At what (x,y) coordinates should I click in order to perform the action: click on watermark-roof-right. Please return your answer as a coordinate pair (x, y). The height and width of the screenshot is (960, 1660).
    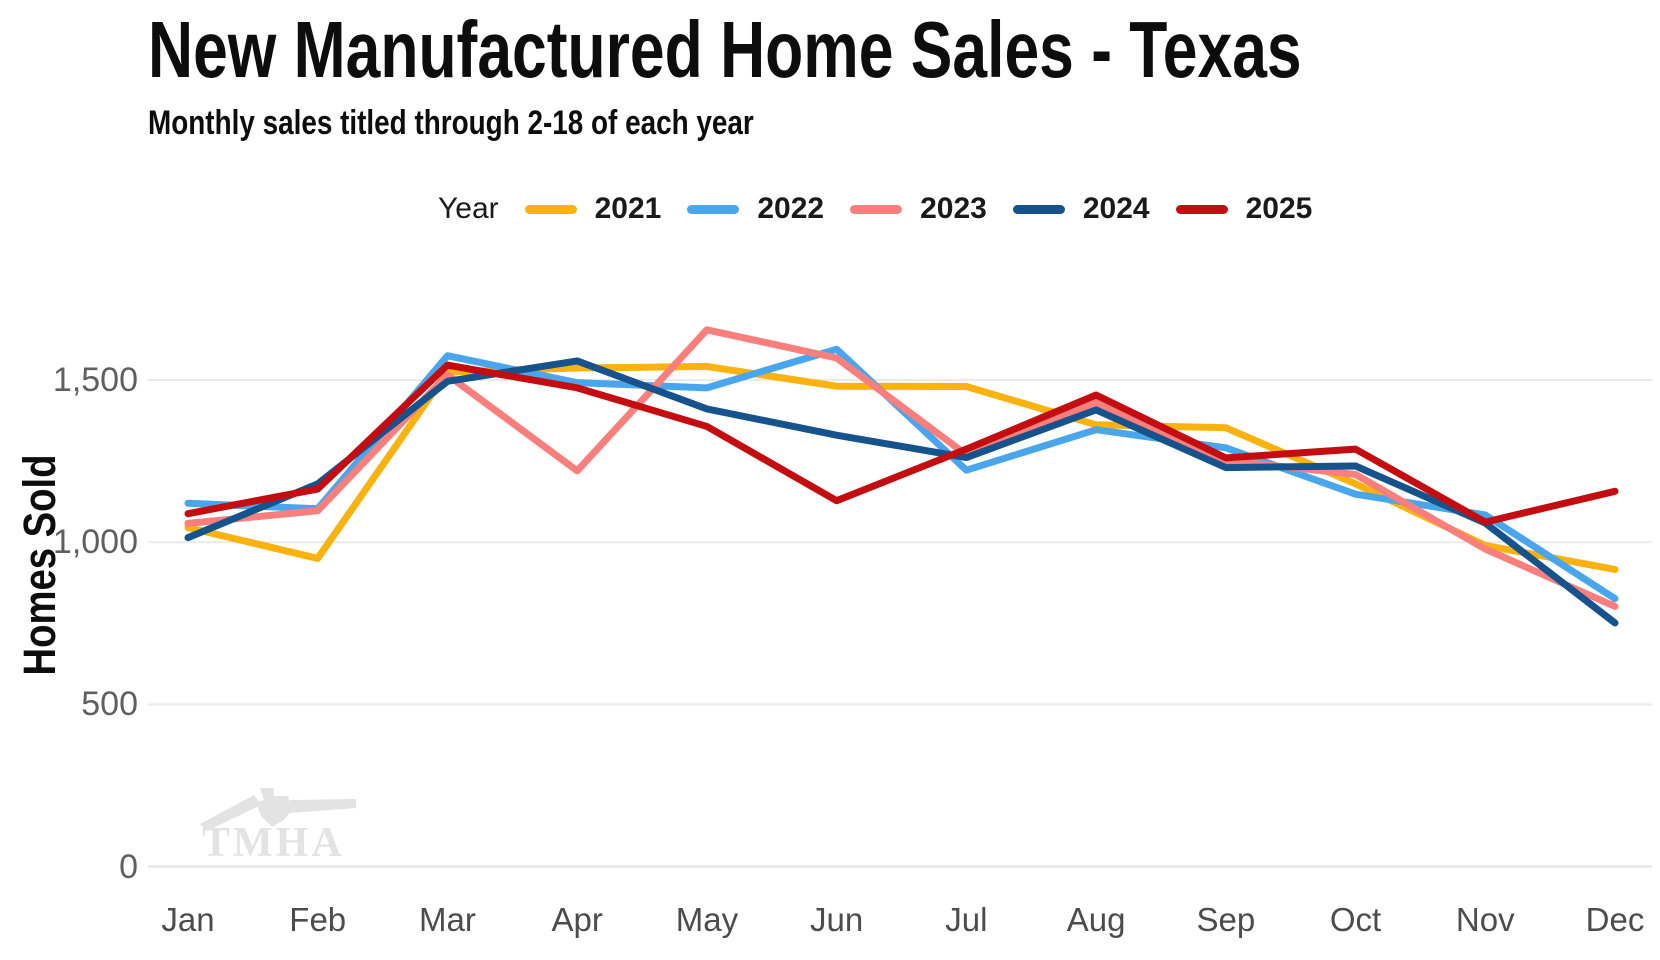
    Looking at the image, I should click on (323, 806).